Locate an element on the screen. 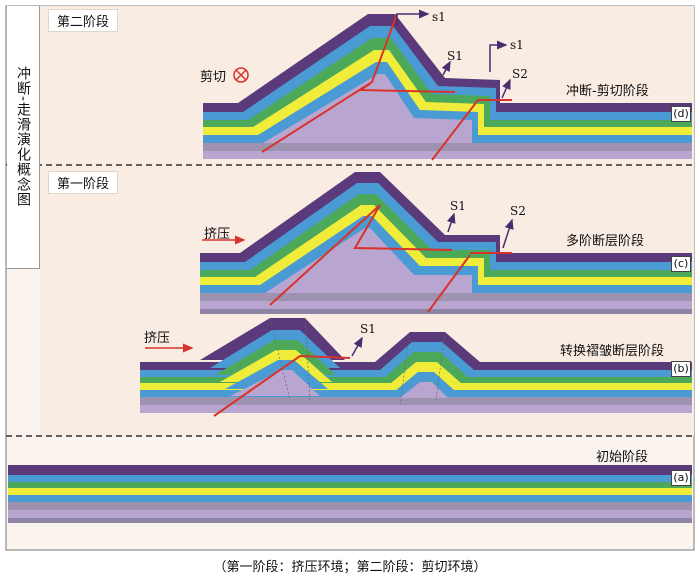 The height and width of the screenshot is (580, 700). c-title: 多阶断层阶段 is located at coordinates (605, 241).